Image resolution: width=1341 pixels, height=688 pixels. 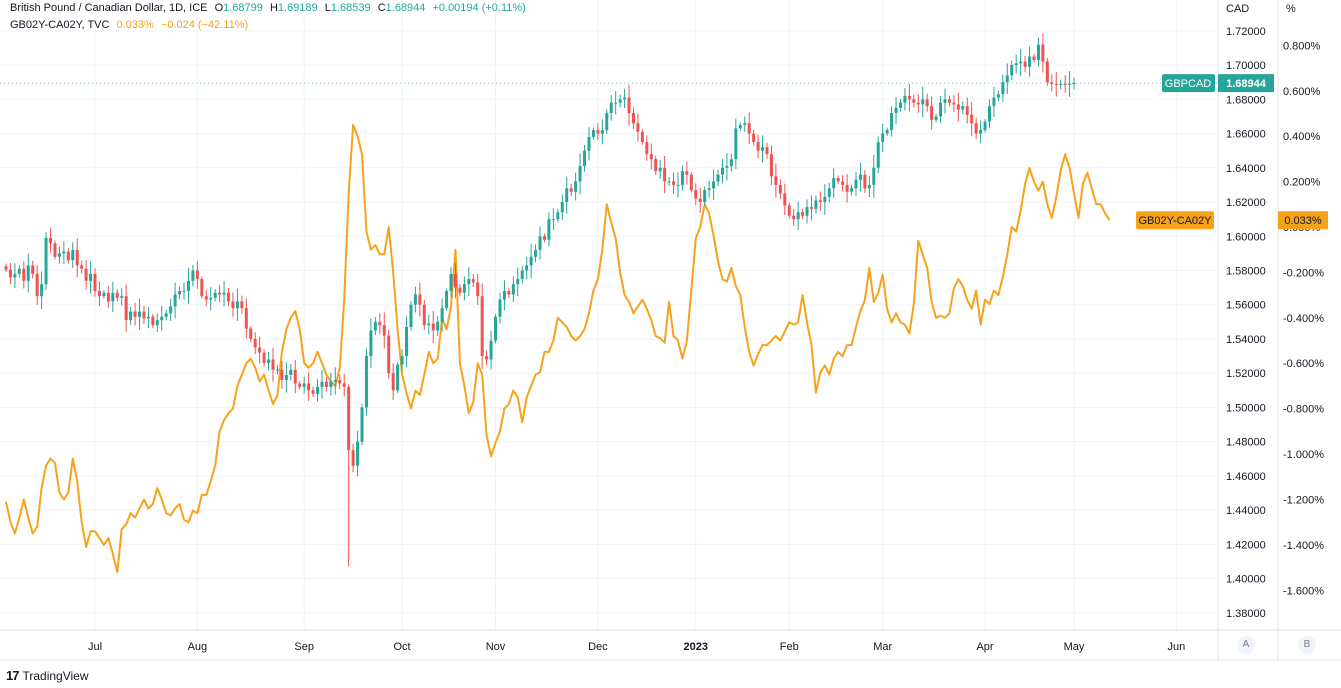 I want to click on tradingview-logo-icon: 17, so click(x=13, y=675).